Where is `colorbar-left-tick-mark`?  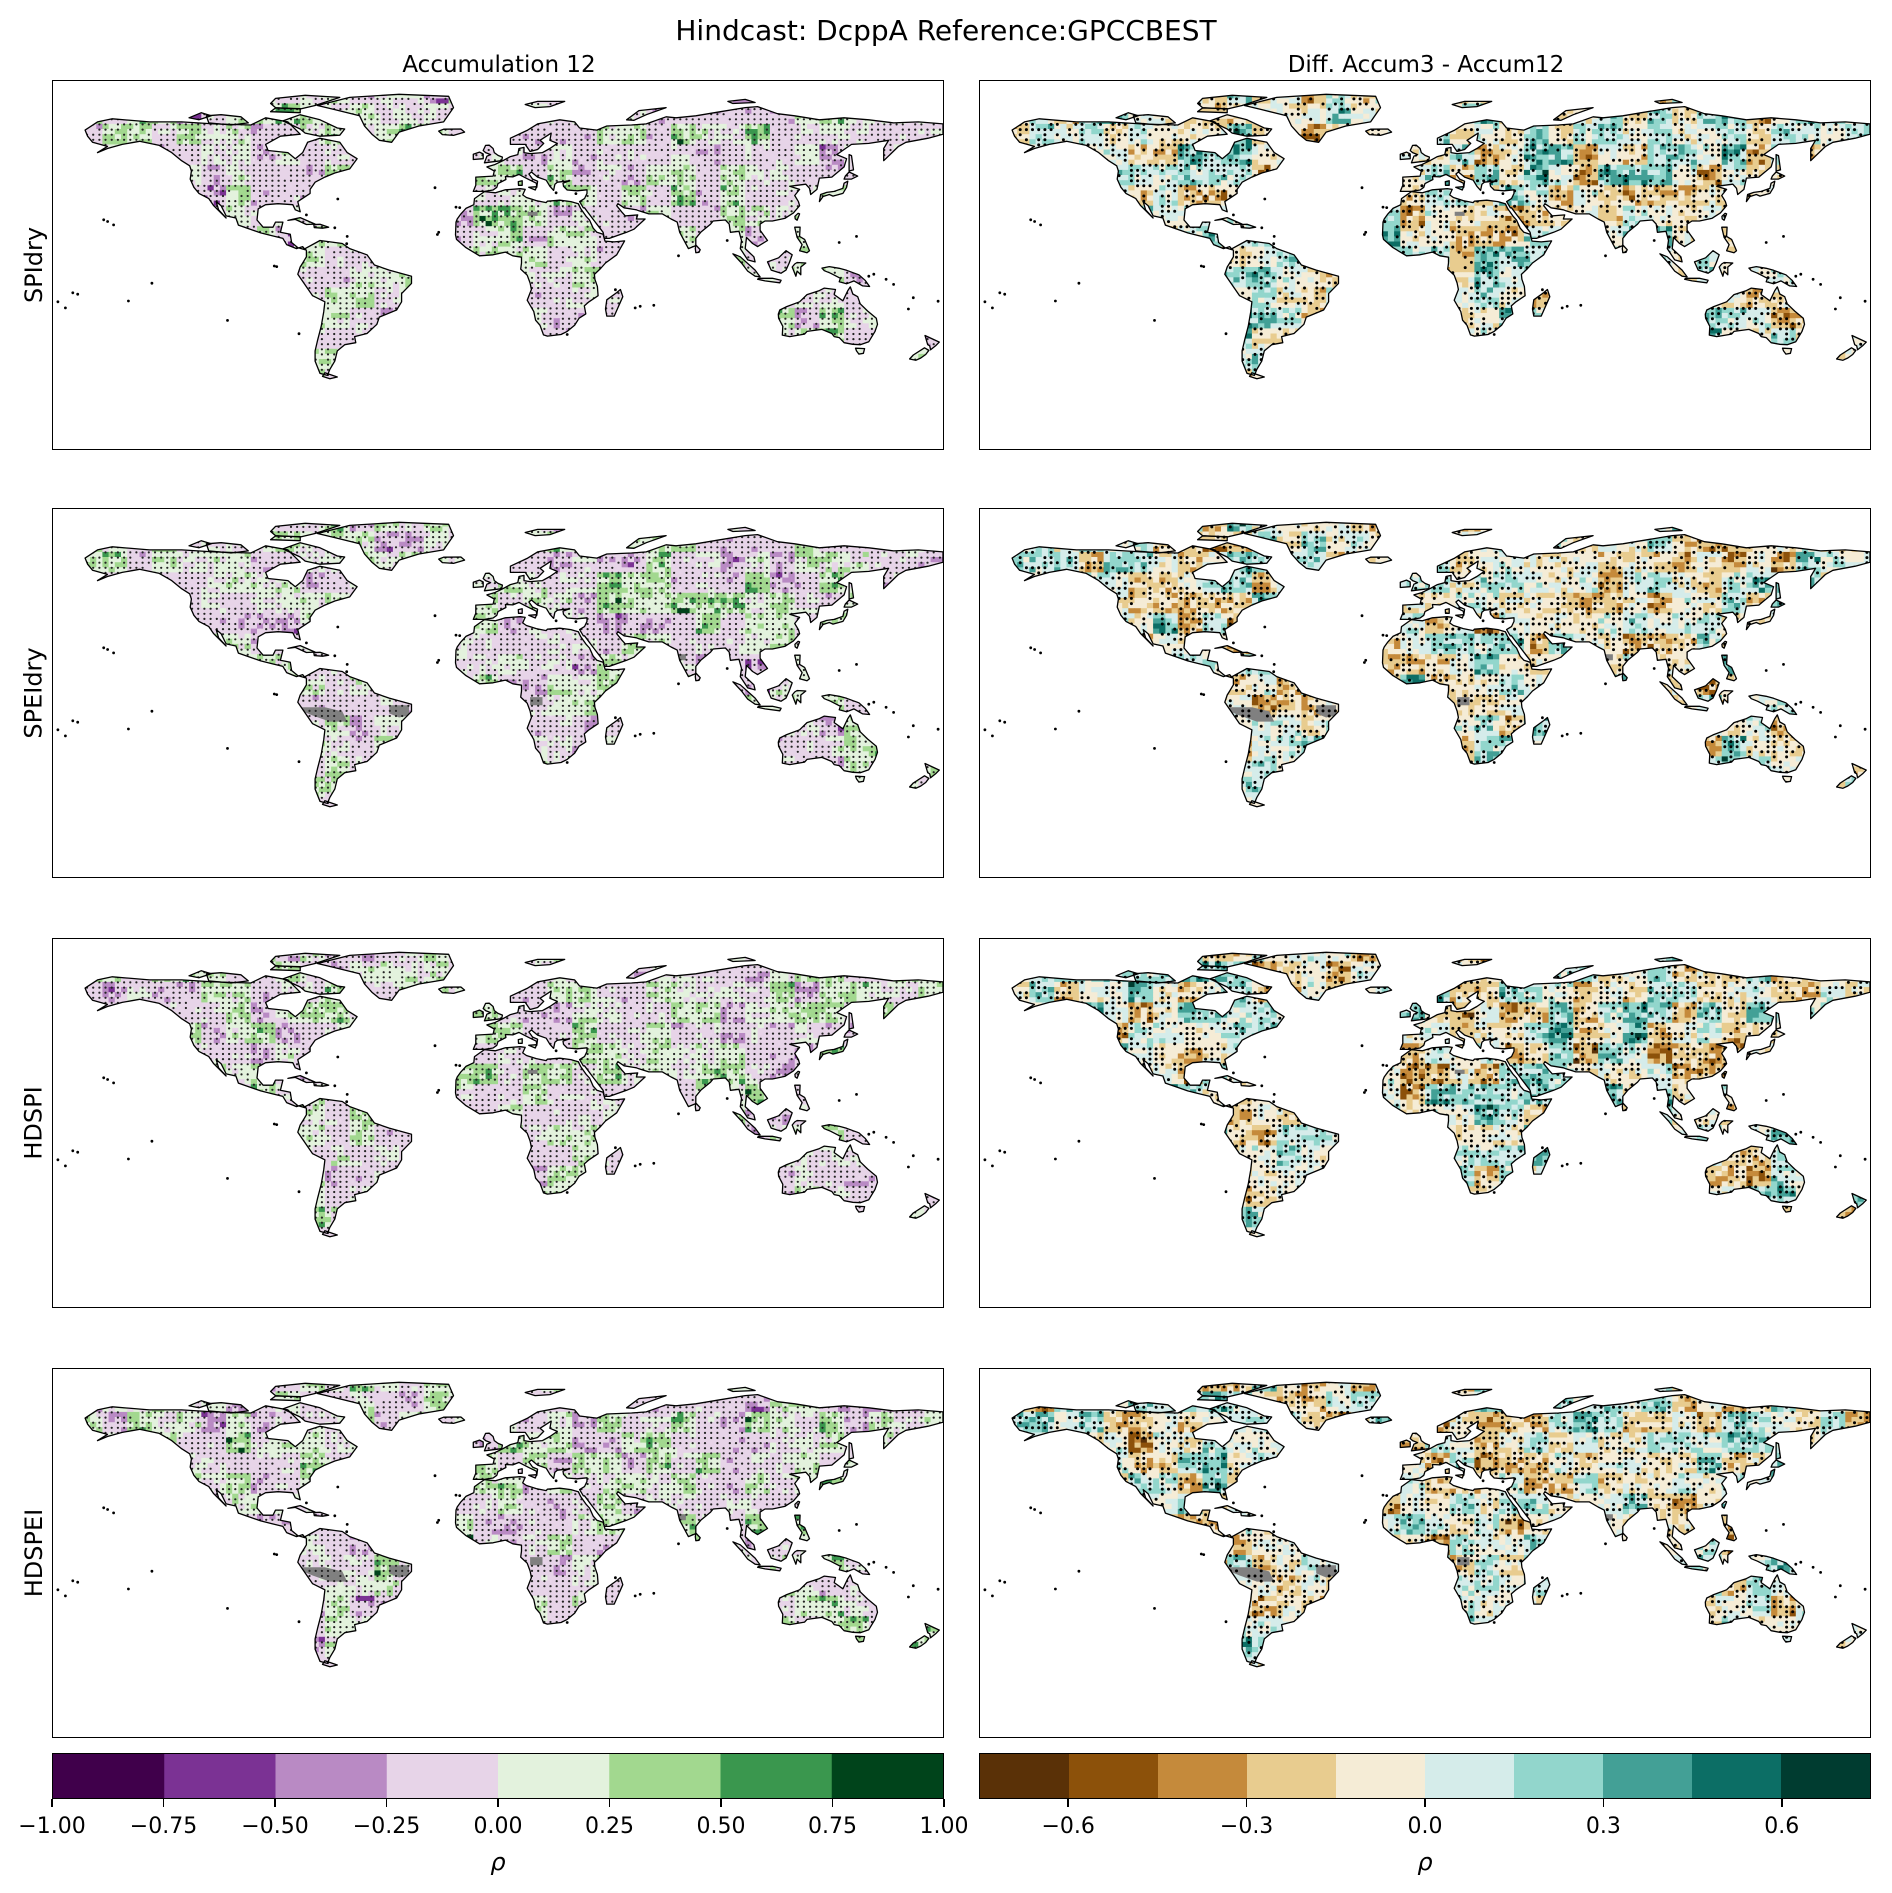 colorbar-left-tick-mark is located at coordinates (387, 1803).